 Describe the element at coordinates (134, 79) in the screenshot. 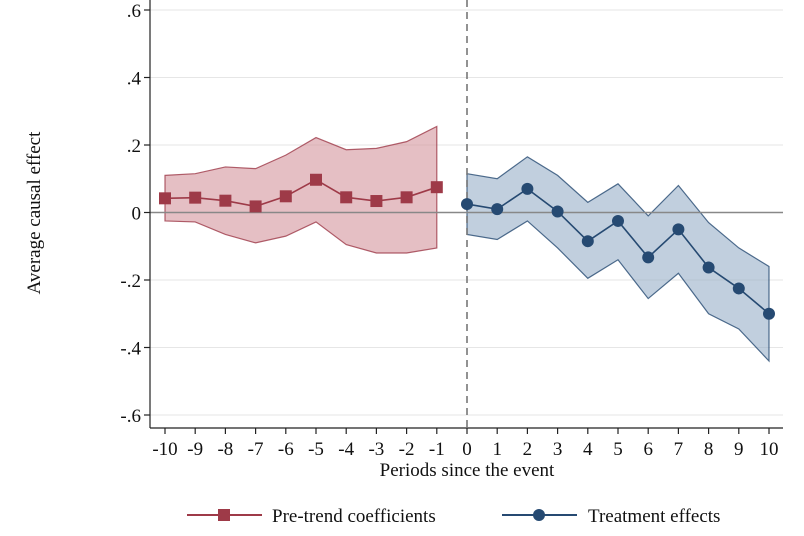

I see `y-tick-label: .4` at that location.